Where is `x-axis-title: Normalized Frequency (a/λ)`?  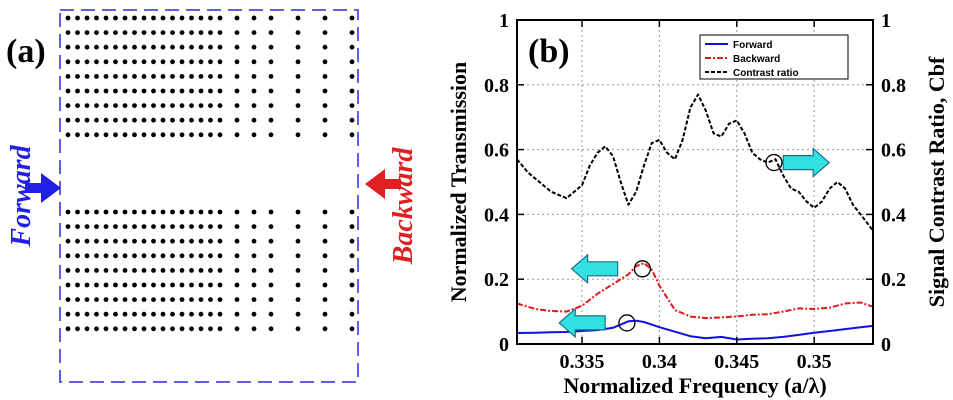 x-axis-title: Normalized Frequency (a/λ) is located at coordinates (694, 385).